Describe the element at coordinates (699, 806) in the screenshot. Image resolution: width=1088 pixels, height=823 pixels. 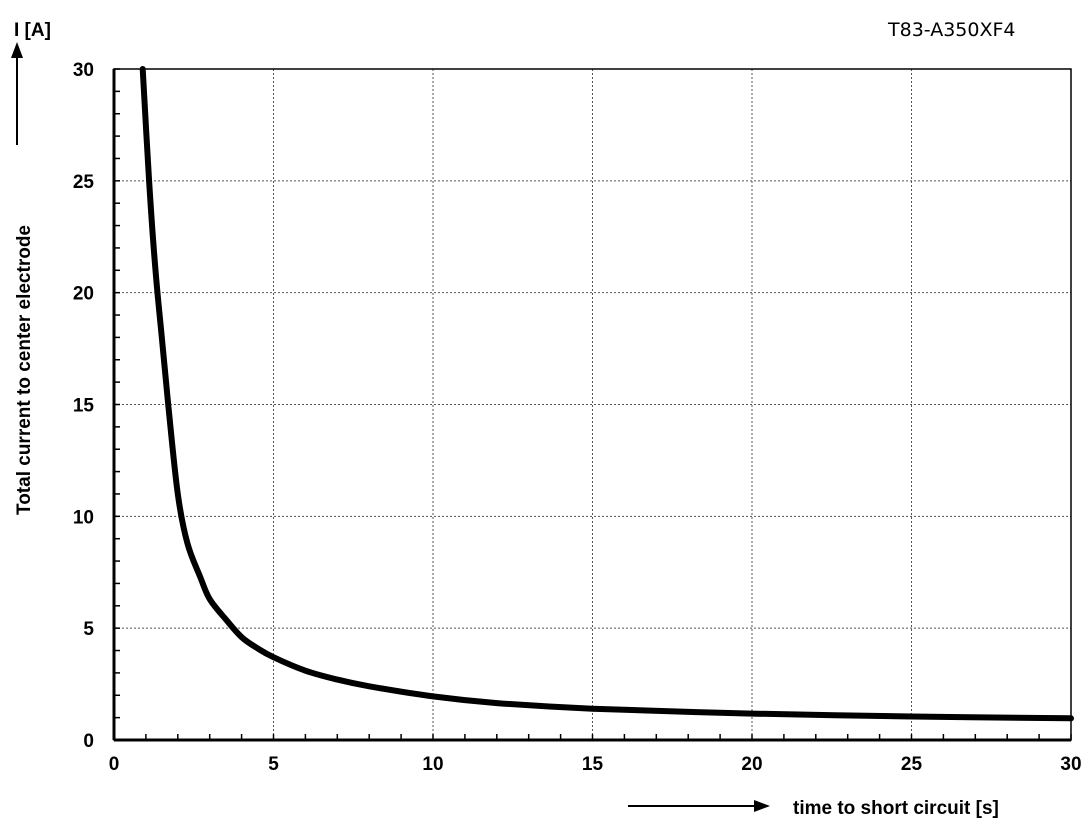
I see `x-arrow` at that location.